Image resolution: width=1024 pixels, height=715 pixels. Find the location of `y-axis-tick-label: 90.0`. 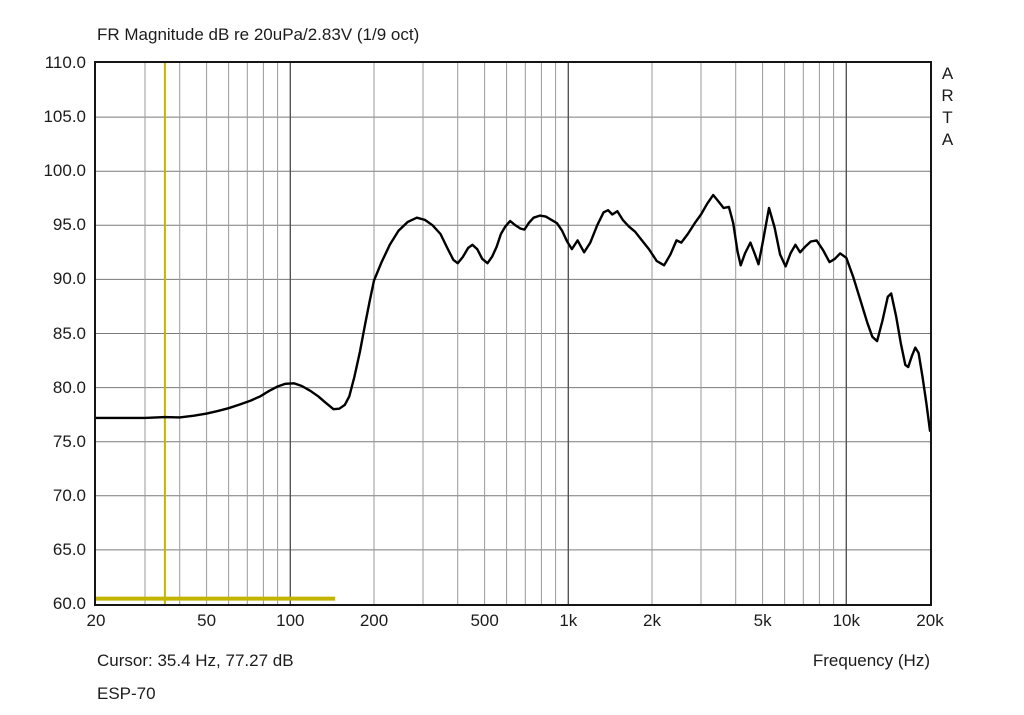

y-axis-tick-label: 90.0 is located at coordinates (69, 279).